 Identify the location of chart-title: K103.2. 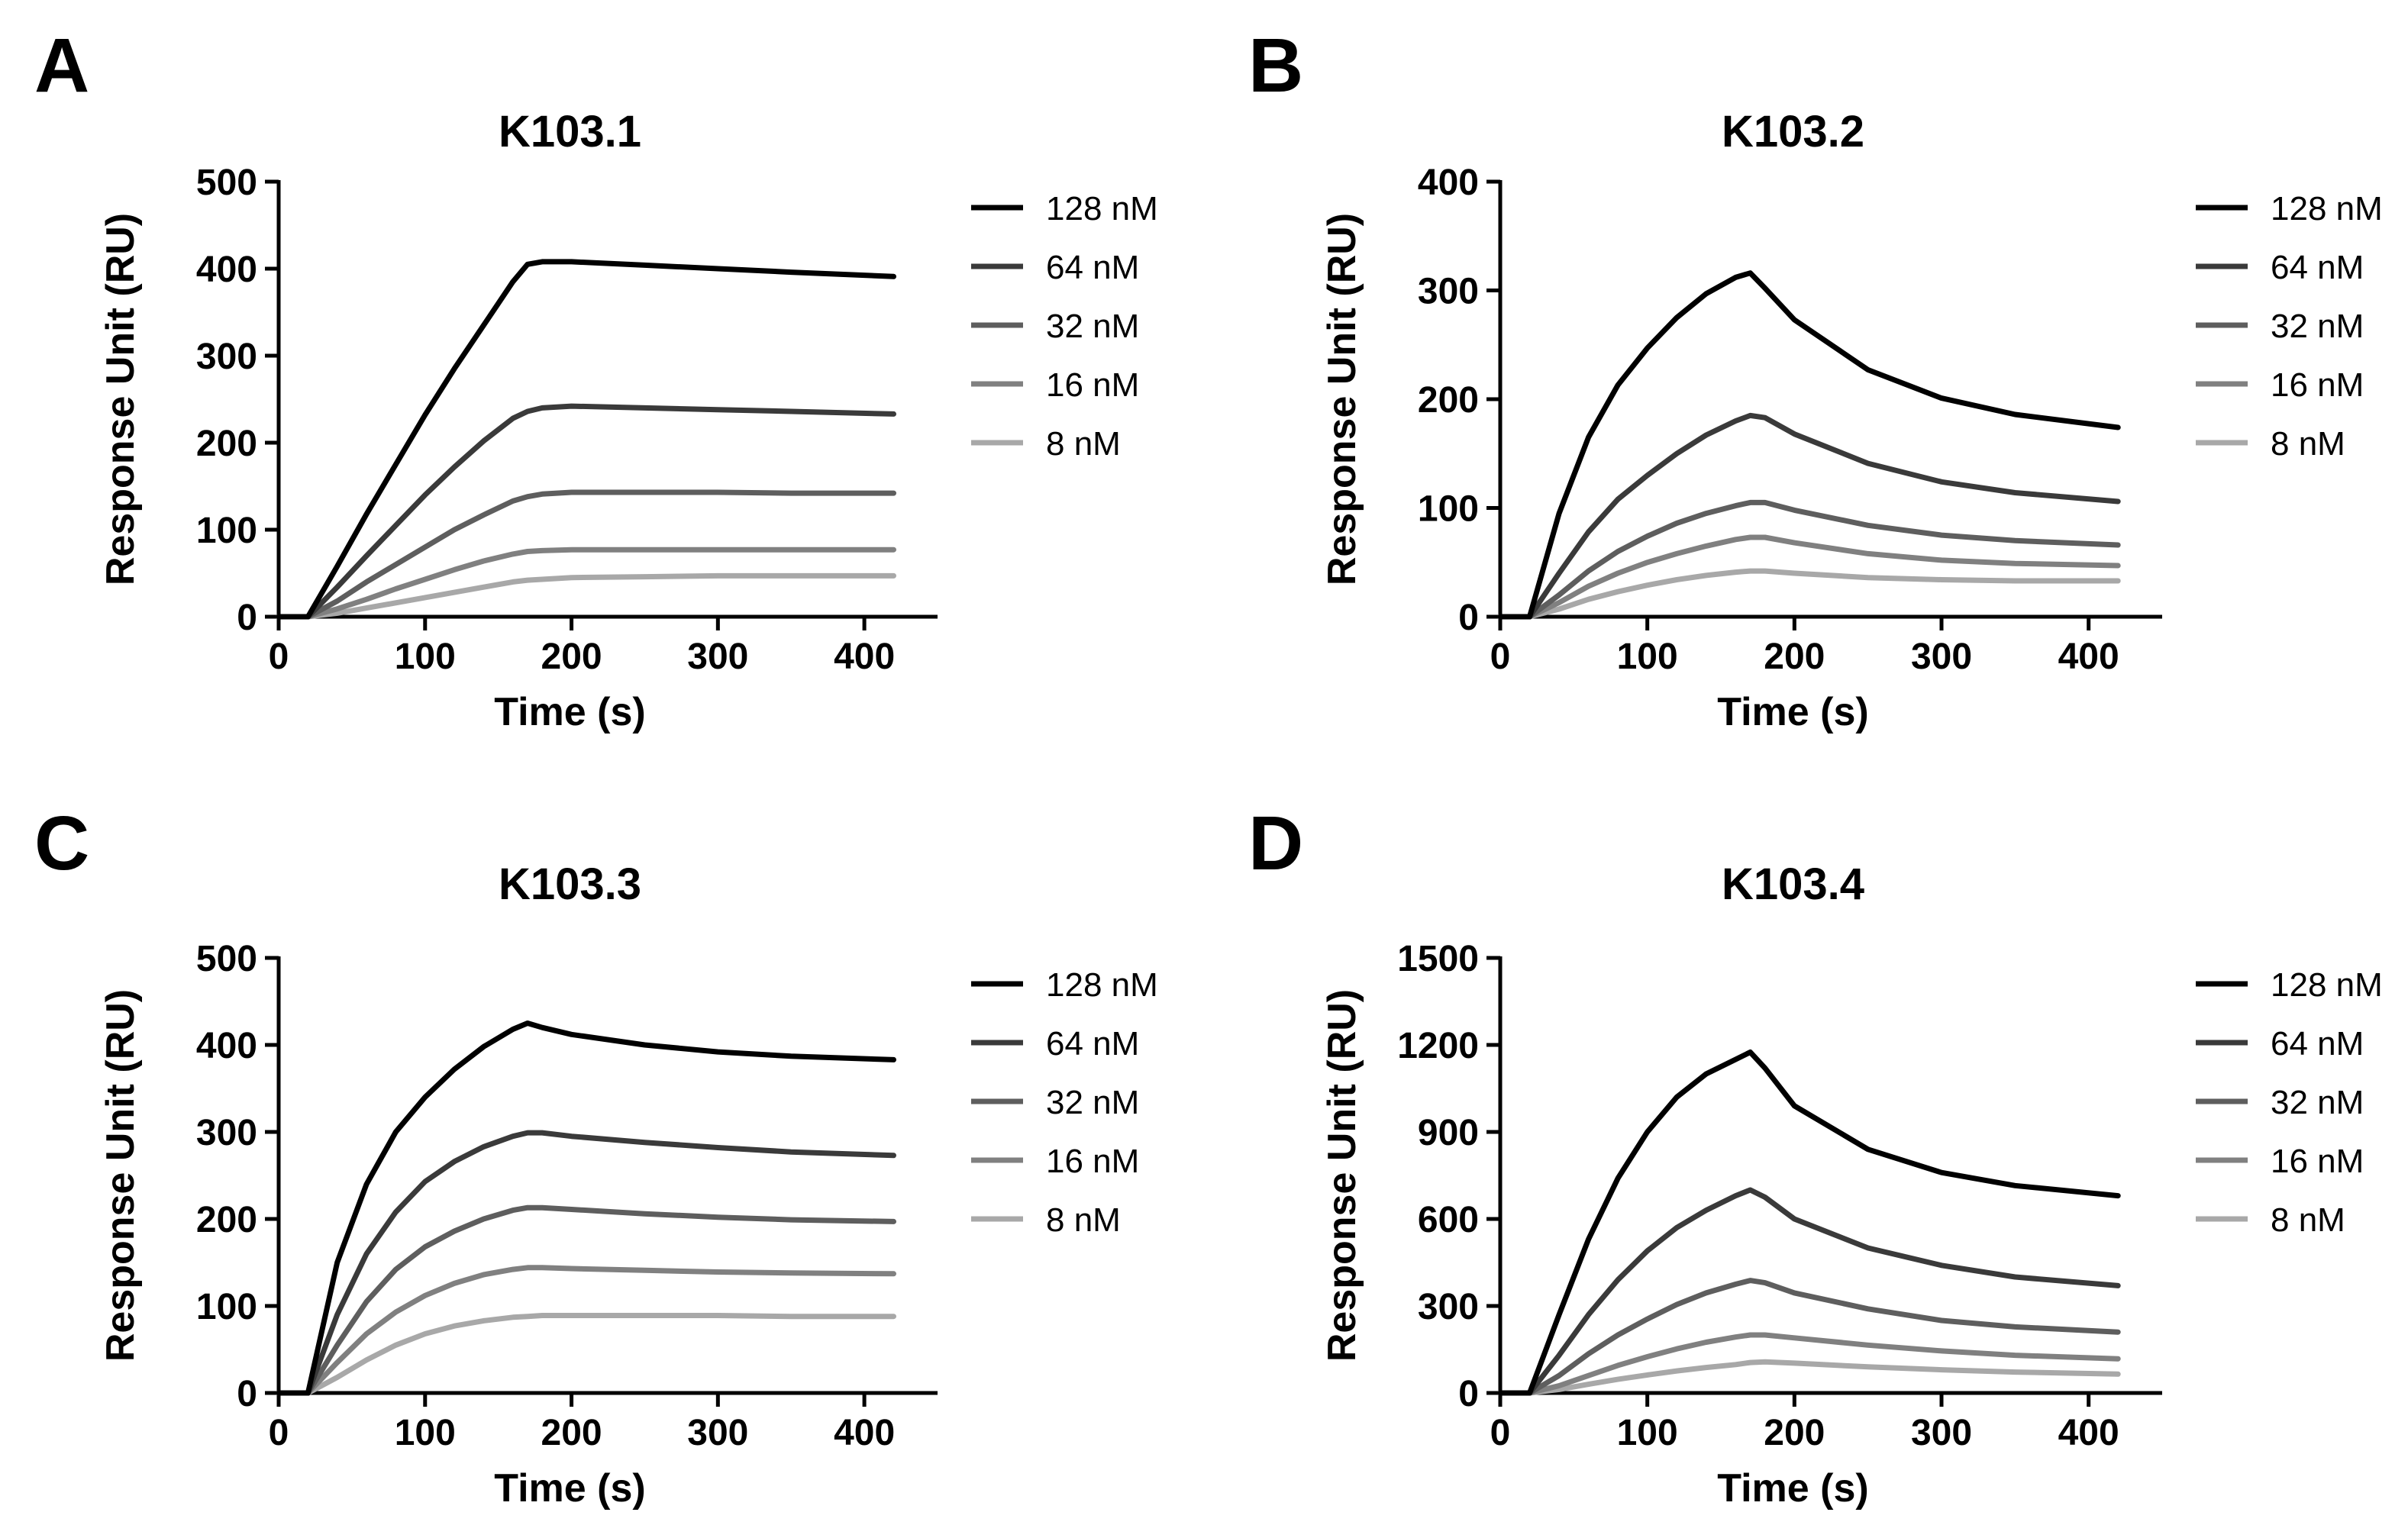
(1793, 131).